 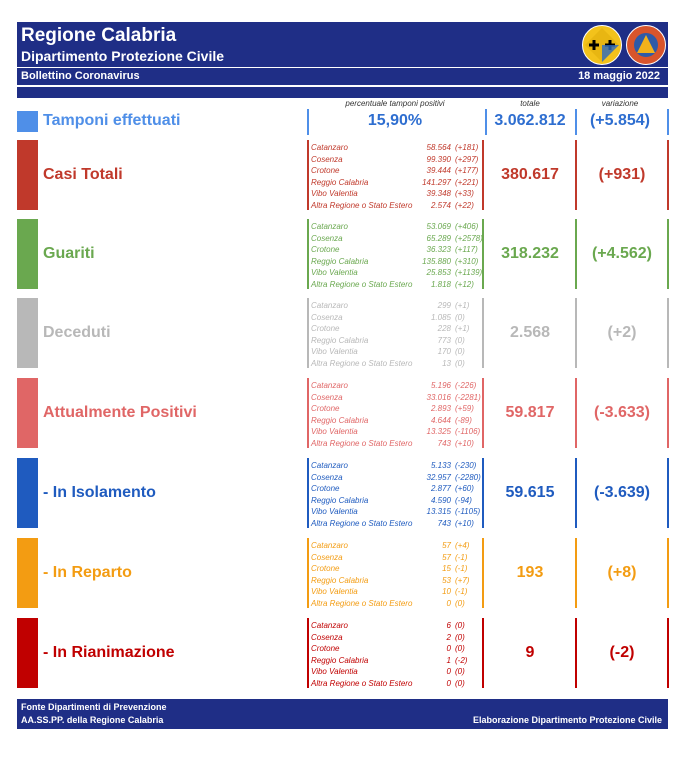 I want to click on attualmente-positivi-province-name: Altra Regione o Stato Estero, so click(x=362, y=443).